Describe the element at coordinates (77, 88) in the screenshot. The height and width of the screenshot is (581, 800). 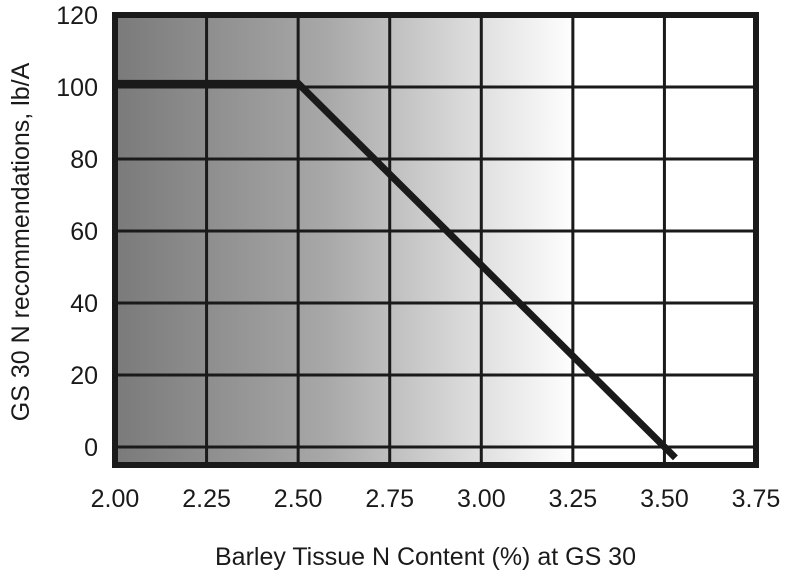
I see `y-tick-label: 100` at that location.